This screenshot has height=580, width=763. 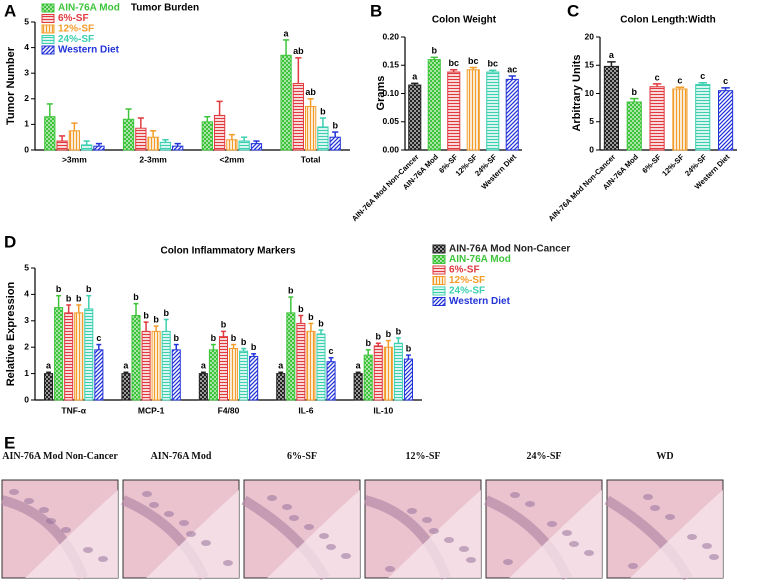 What do you see at coordinates (26, 98) in the screenshot?
I see `y-tick-label: 2` at bounding box center [26, 98].